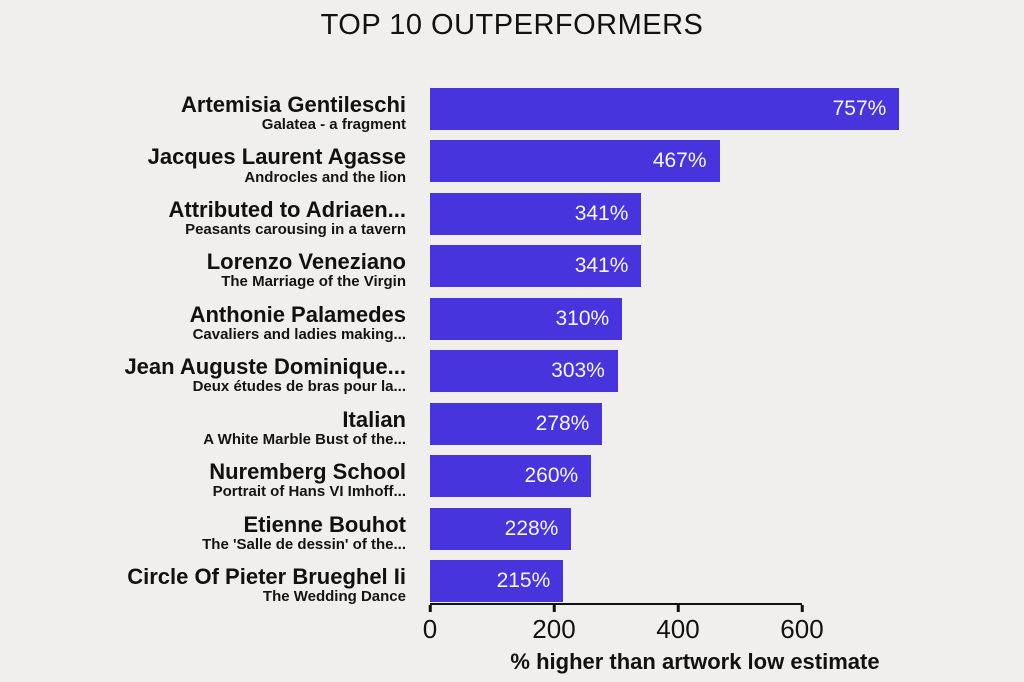  I want to click on bar: 303%, so click(524, 371).